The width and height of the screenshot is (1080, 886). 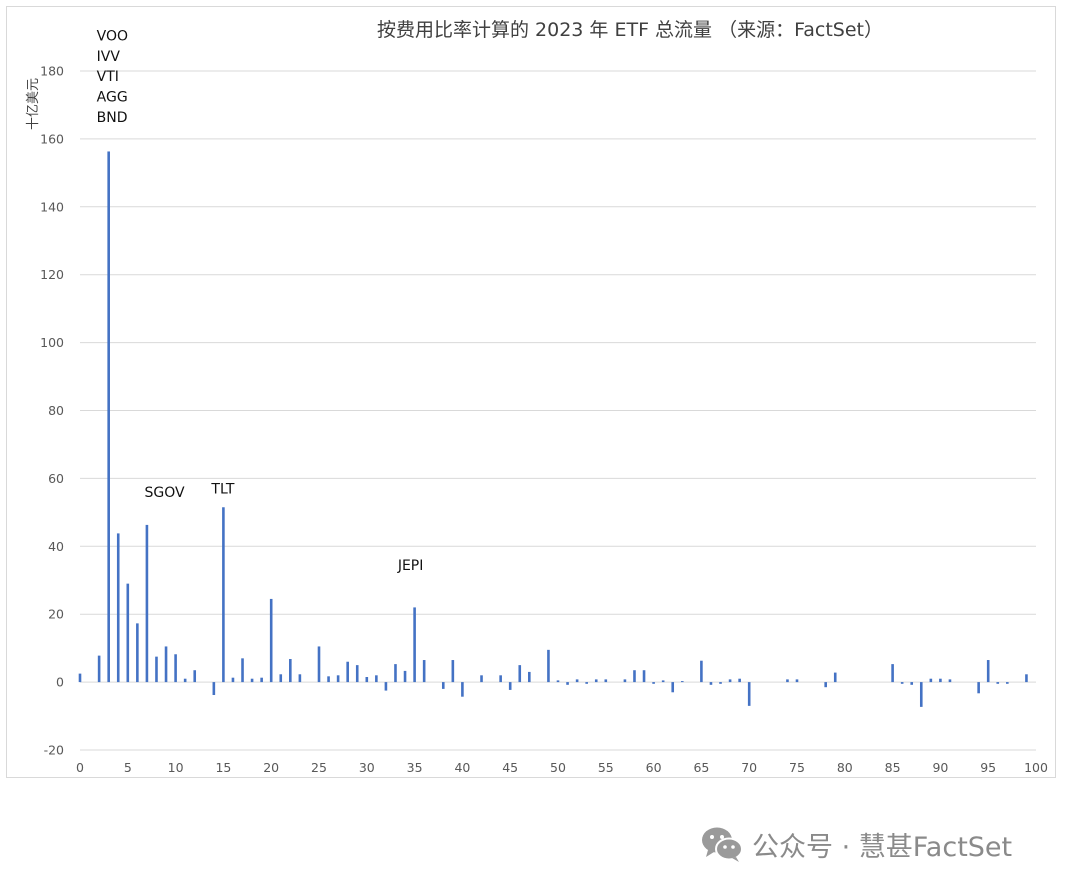 I want to click on y-tick-label: 80, so click(x=56, y=410).